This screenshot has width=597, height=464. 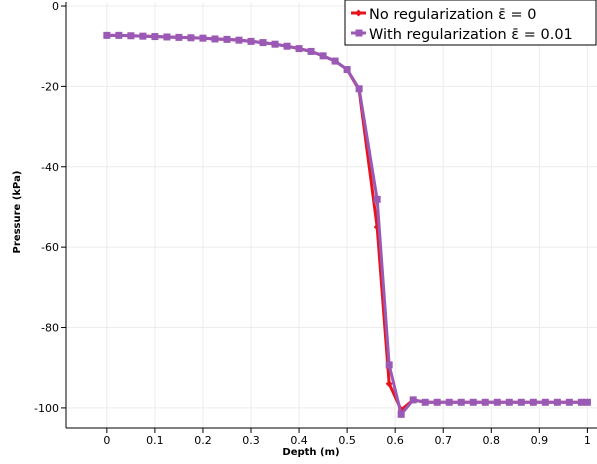 What do you see at coordinates (492, 440) in the screenshot?
I see `x-tick-label: 0.8` at bounding box center [492, 440].